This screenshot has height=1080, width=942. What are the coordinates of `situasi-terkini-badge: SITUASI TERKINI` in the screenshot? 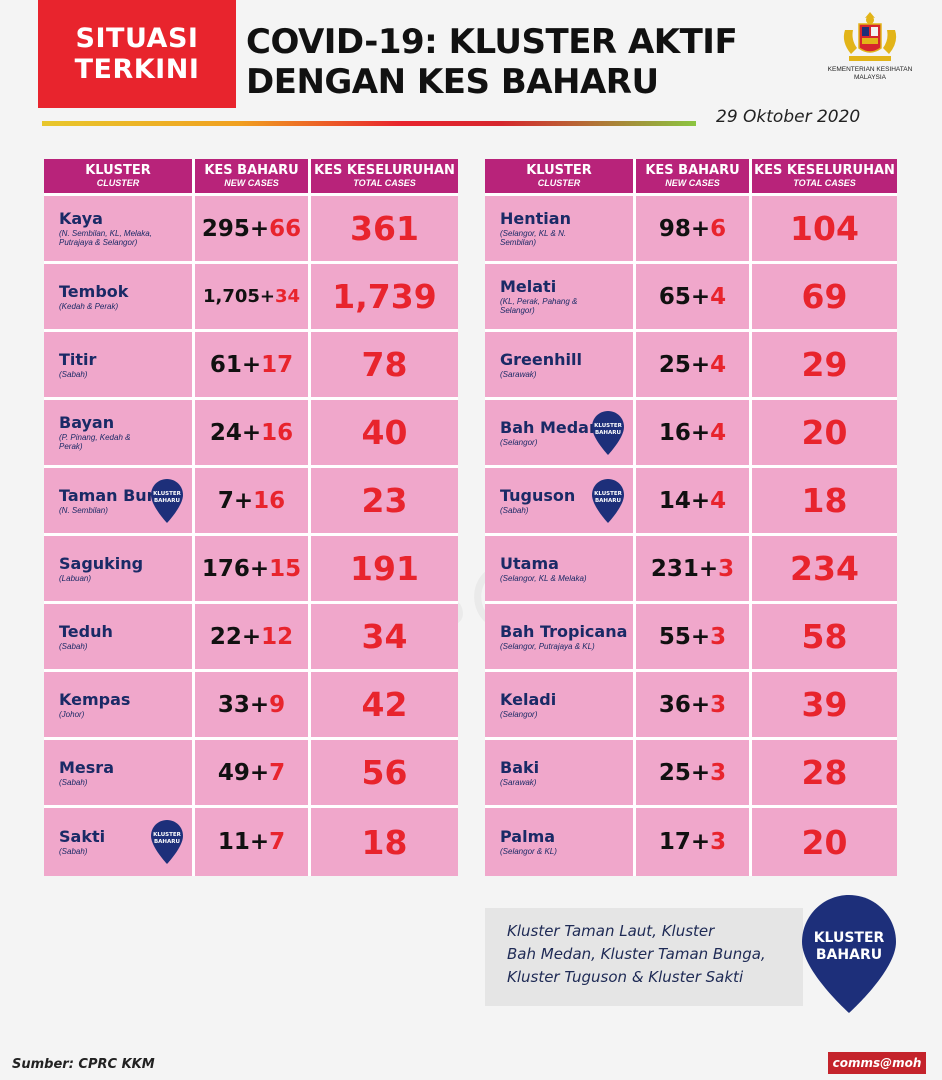 It's located at (137, 54).